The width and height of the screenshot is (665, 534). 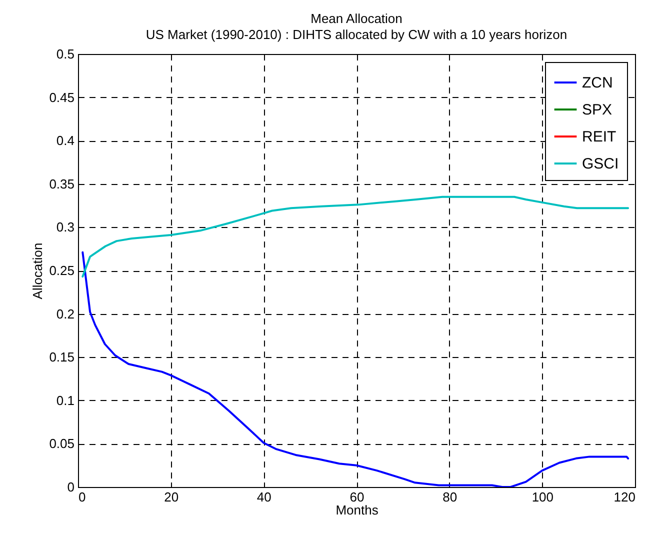 I want to click on x-tick-label: 0, so click(x=82, y=497).